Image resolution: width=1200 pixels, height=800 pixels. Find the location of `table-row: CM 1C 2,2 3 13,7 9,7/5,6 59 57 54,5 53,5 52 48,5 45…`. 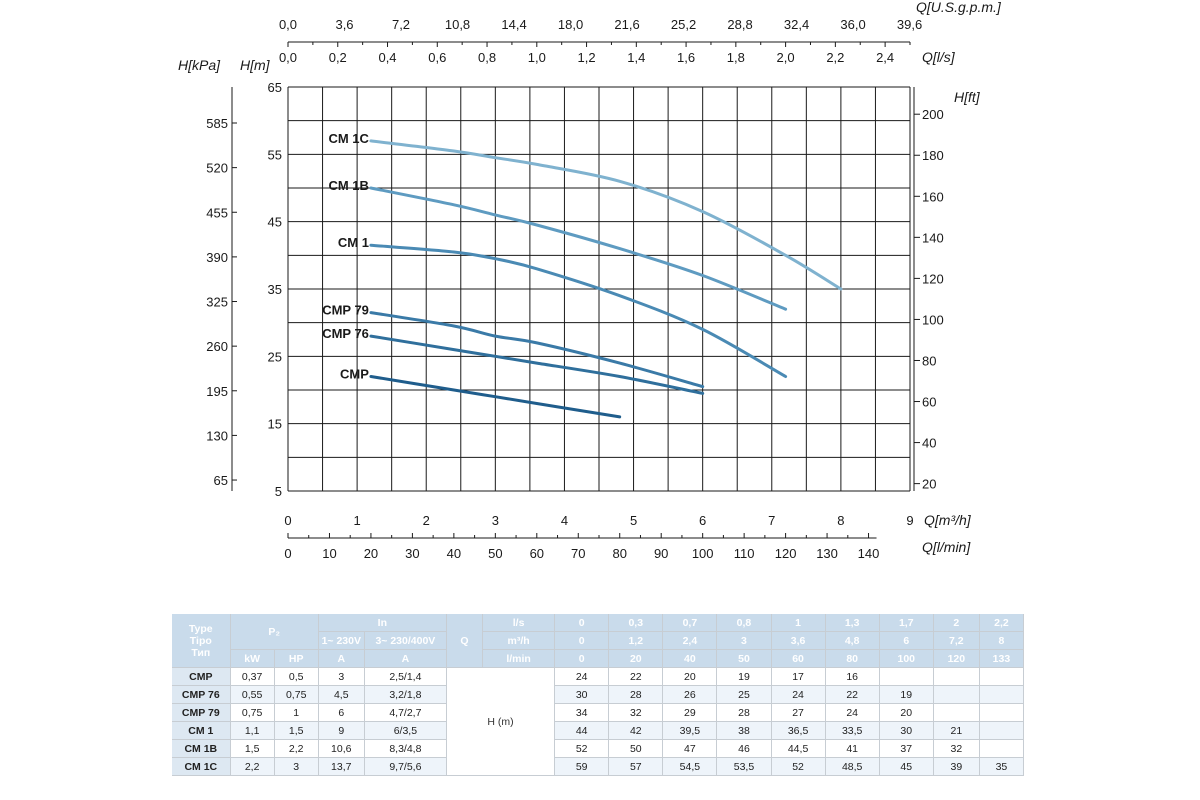

table-row: CM 1C 2,2 3 13,7 9,7/5,6 59 57 54,5 53,5 52 48,5 45… is located at coordinates (598, 766).